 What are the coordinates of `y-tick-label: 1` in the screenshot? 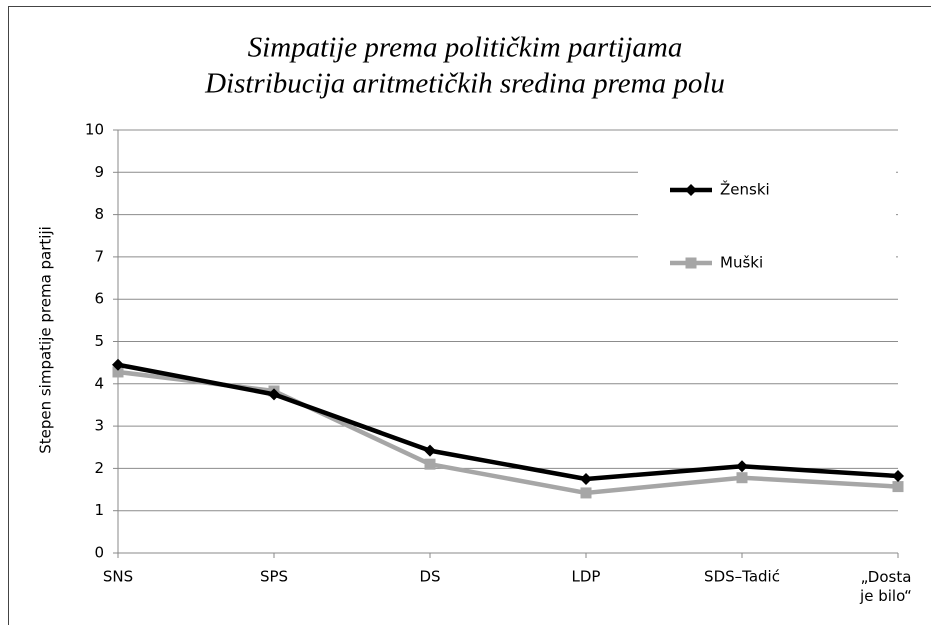 It's located at (99, 510).